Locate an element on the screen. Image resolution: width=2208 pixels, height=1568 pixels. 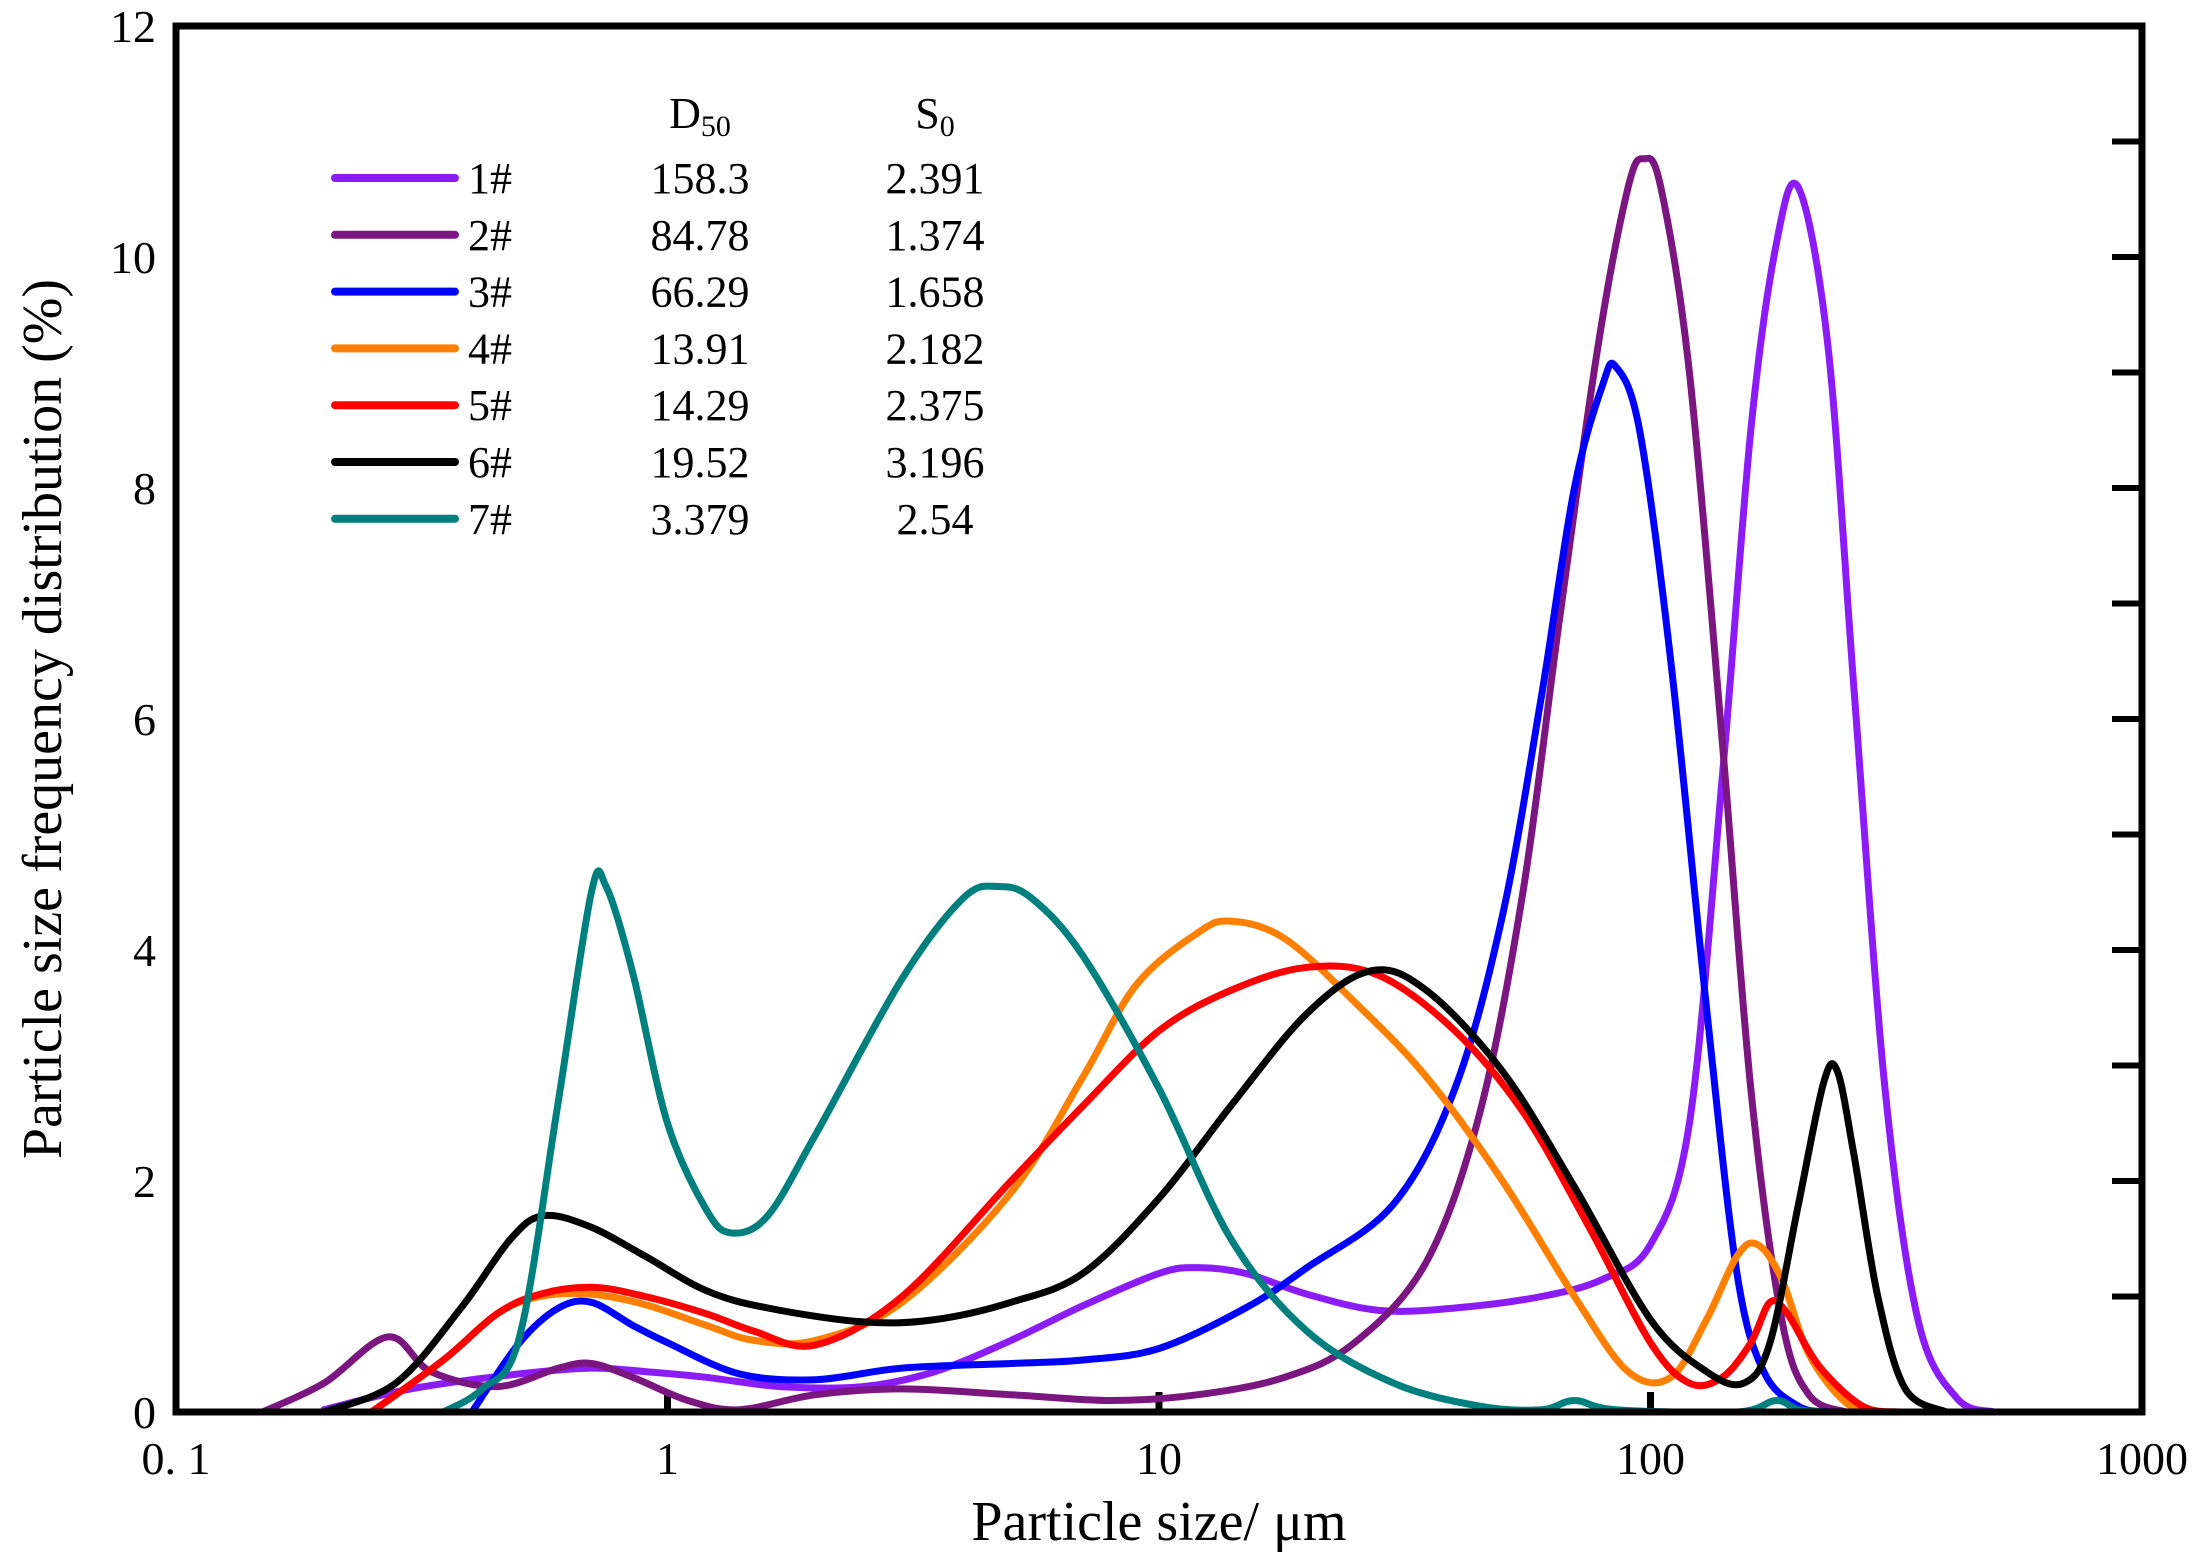
y-tick-label: 0 is located at coordinates (144, 1412).